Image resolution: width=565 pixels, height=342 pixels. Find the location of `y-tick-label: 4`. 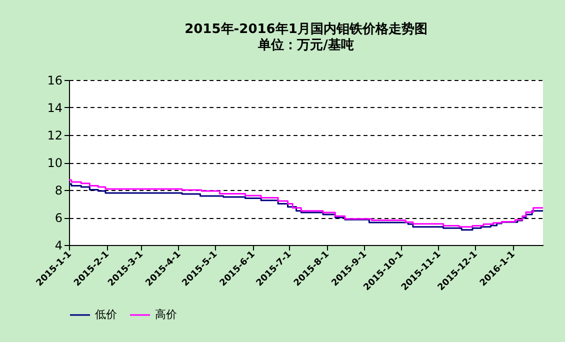

y-tick-label: 4 is located at coordinates (58, 245).